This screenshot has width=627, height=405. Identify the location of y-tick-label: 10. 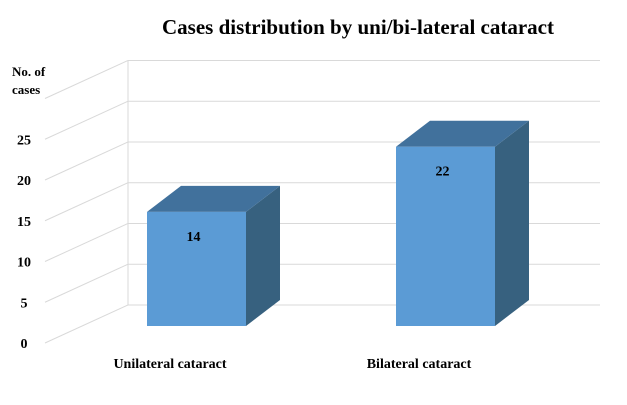
(24, 263).